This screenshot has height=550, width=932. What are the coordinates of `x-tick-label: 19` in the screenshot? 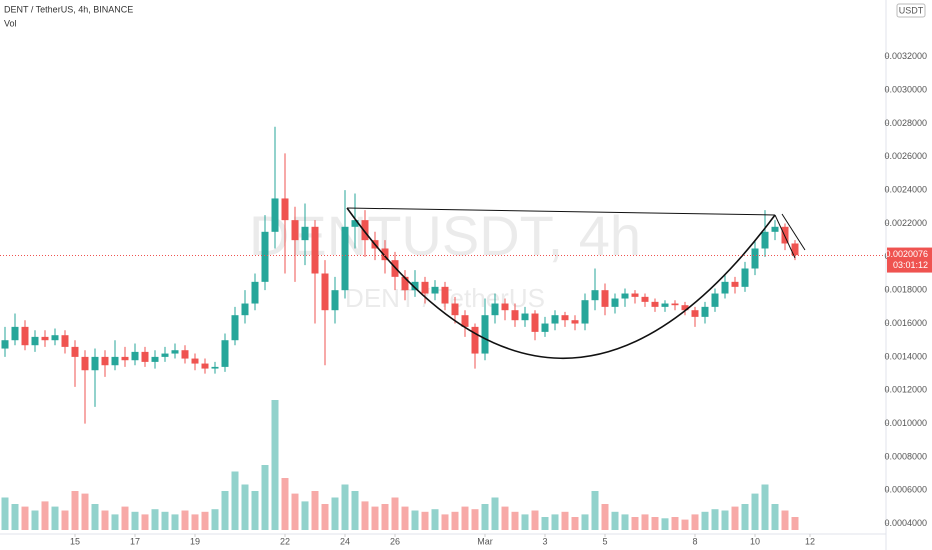 It's located at (195, 541).